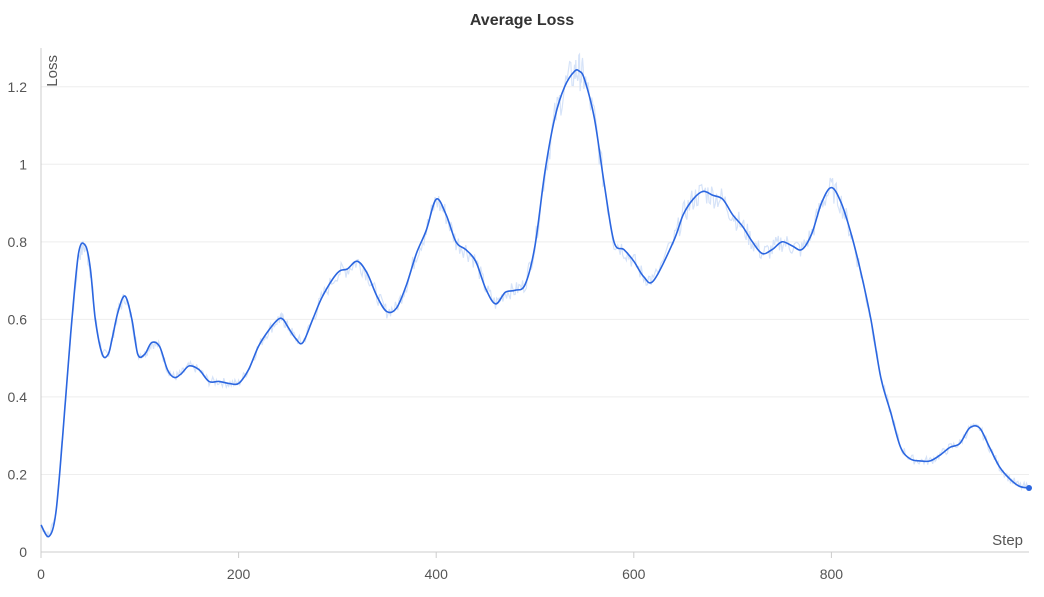 The image size is (1044, 597). I want to click on y-axis-label: Loss, so click(52, 71).